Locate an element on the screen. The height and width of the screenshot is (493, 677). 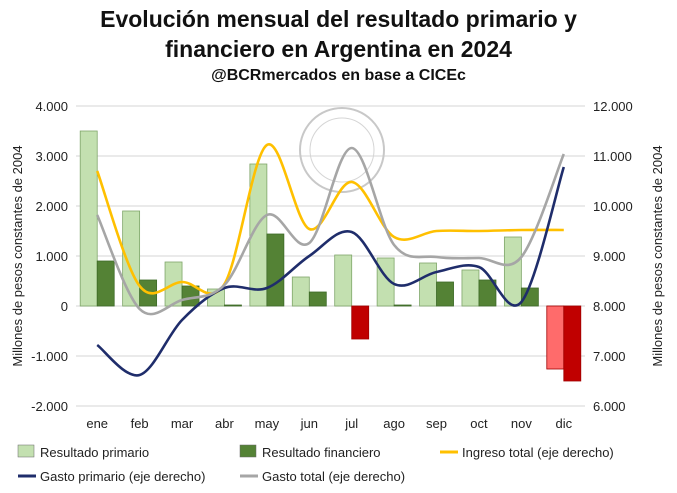
x-tick-label: oct is located at coordinates (479, 423).